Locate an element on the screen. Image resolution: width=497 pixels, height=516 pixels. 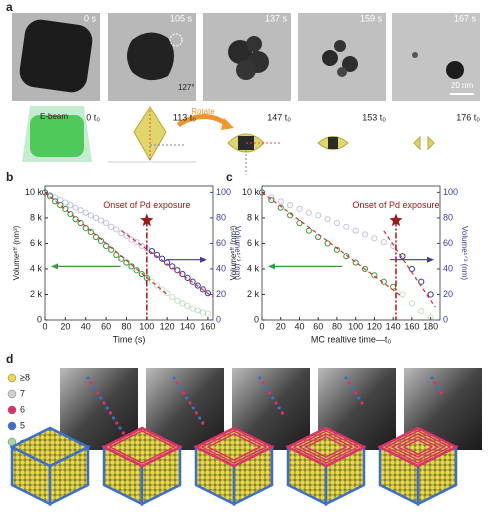
x-tick-label: 120 is located at coordinates (167, 326).